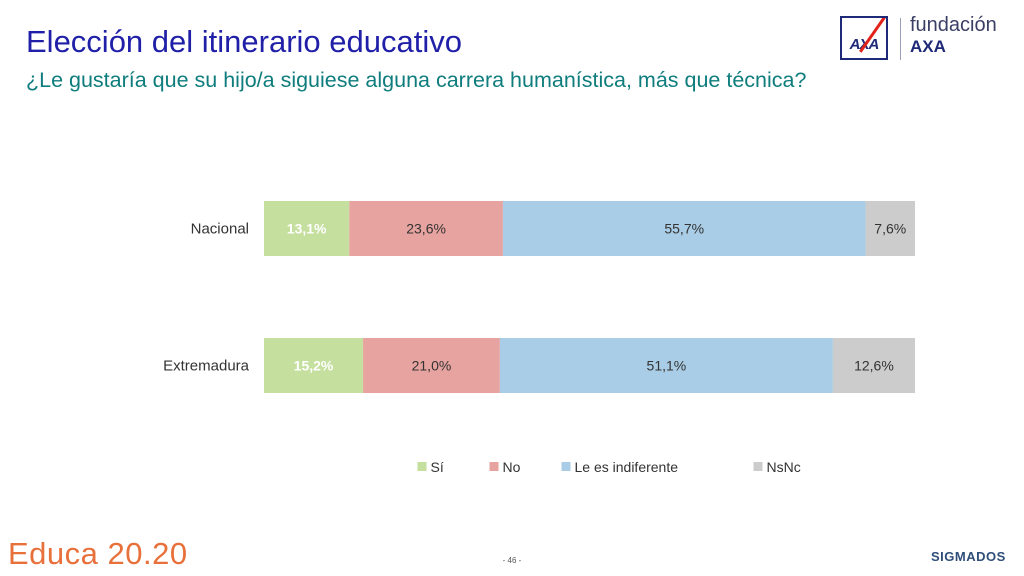 Image resolution: width=1024 pixels, height=576 pixels. I want to click on data-label: 51,1%, so click(667, 366).